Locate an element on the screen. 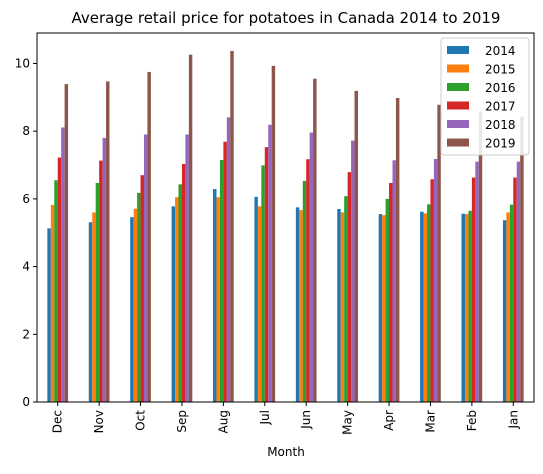  legend-swatch-2015 is located at coordinates (458, 68).